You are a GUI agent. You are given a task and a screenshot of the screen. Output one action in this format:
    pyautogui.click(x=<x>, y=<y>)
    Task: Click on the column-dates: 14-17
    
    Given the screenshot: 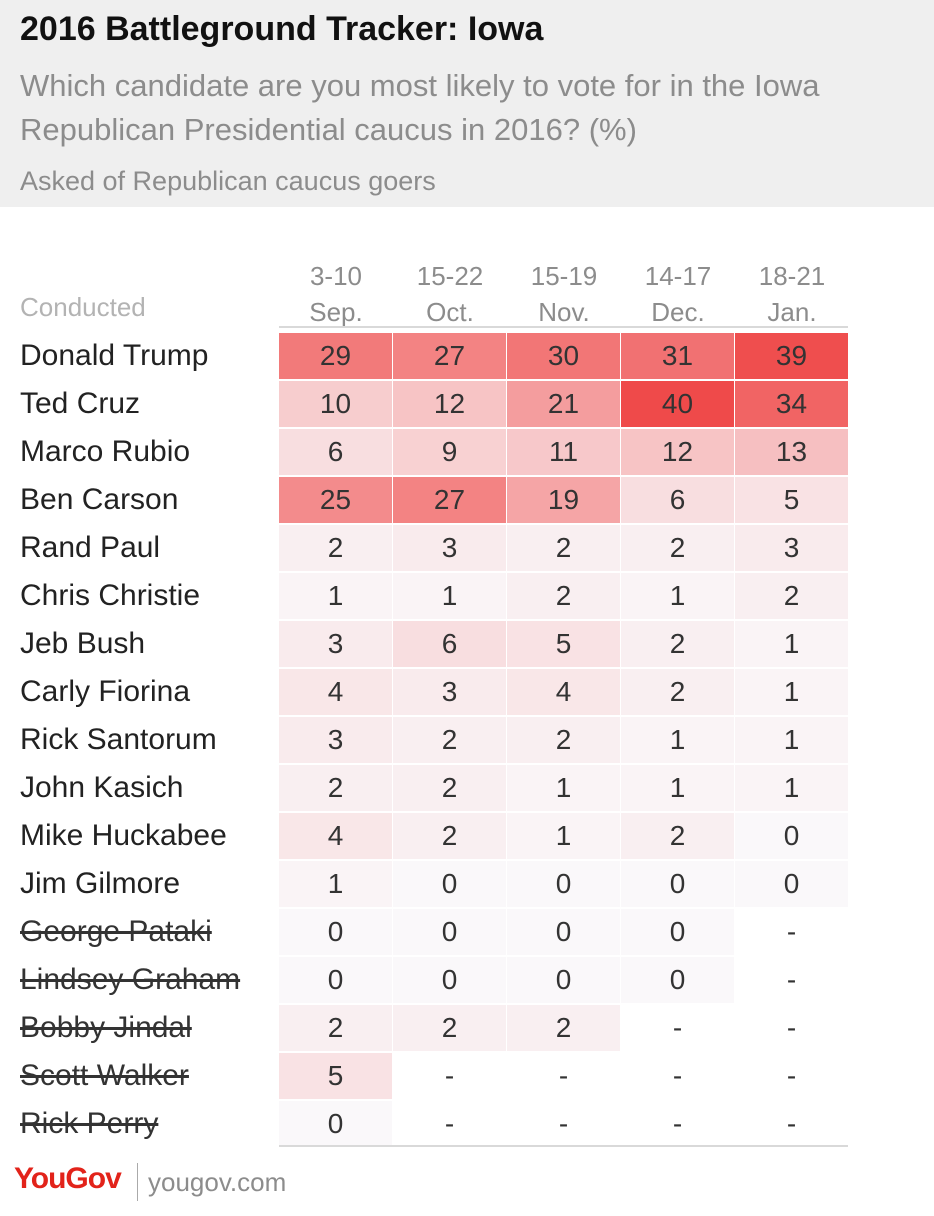 What is the action you would take?
    pyautogui.click(x=678, y=276)
    